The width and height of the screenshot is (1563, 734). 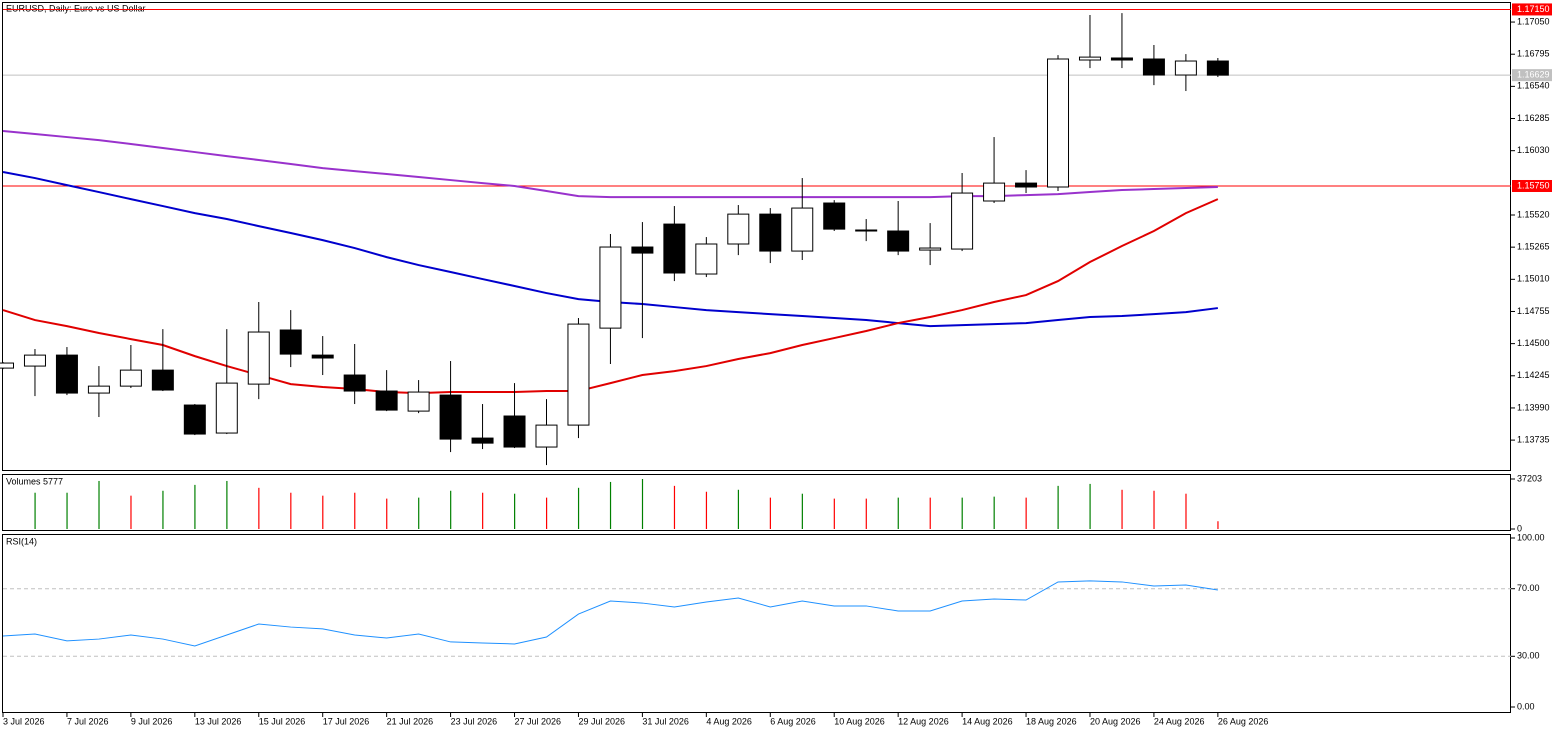 What do you see at coordinates (21, 541) in the screenshot?
I see `rsi-title: RSI(14)` at bounding box center [21, 541].